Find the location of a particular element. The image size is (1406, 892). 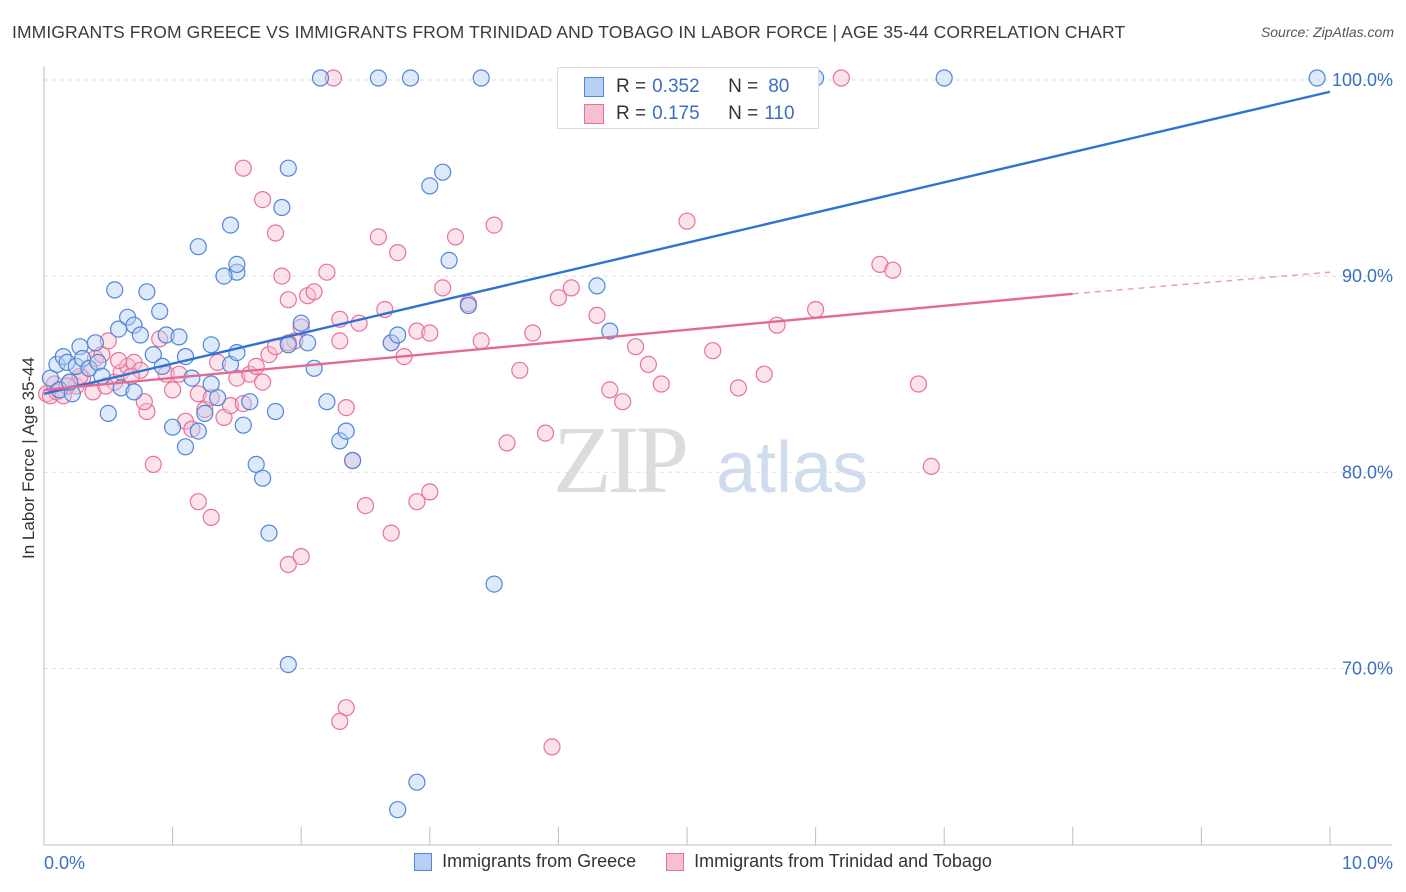

x-tick-label: 10.0% is located at coordinates (1367, 863).